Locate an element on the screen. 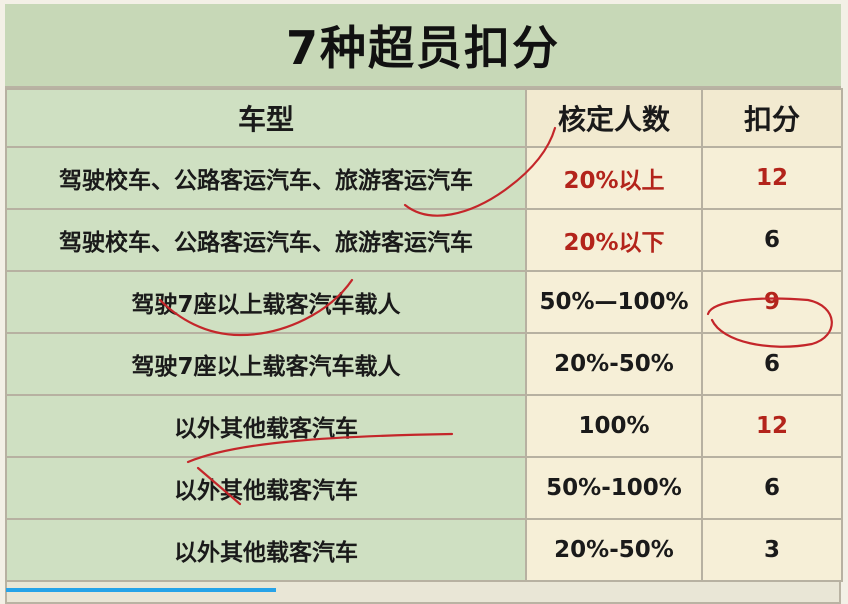  page-title: 7种超员扣分 is located at coordinates (423, 46).